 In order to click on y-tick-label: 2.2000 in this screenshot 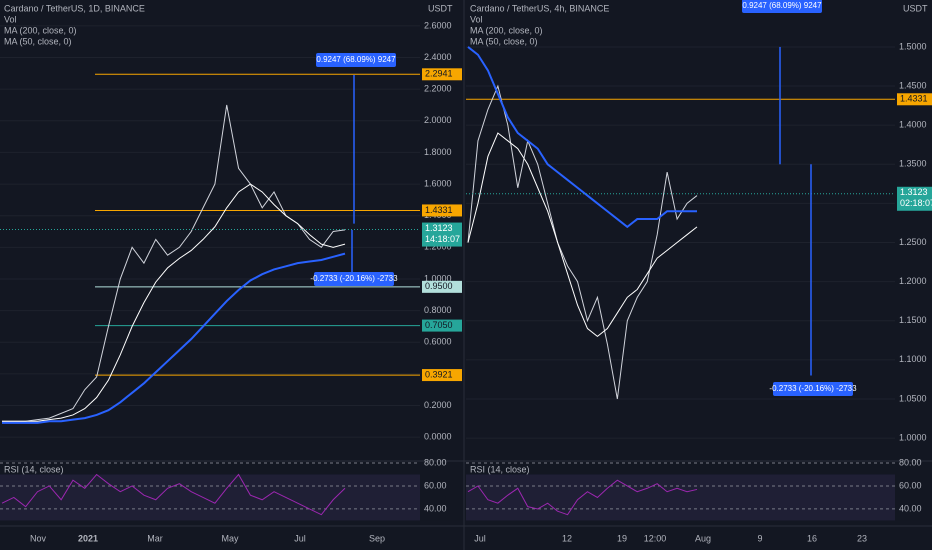, I will do `click(438, 89)`.